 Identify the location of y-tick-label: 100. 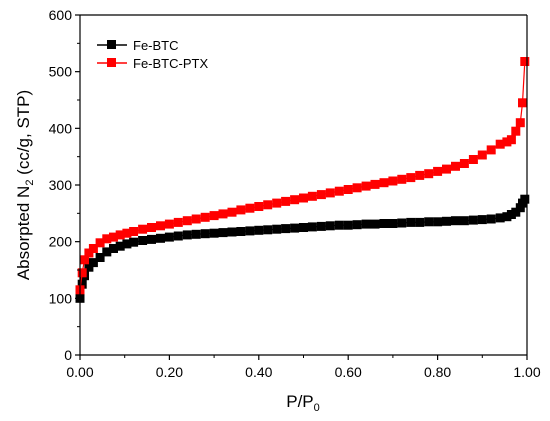
(61, 298).